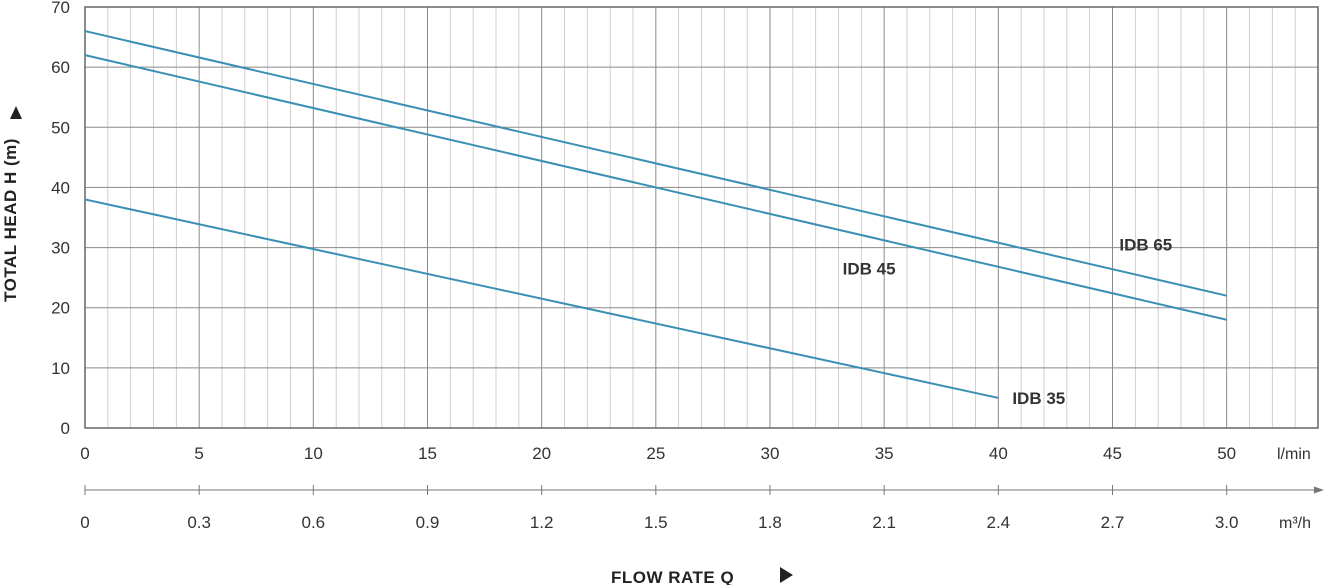  Describe the element at coordinates (1226, 453) in the screenshot. I see `x-tick-label: 50` at that location.